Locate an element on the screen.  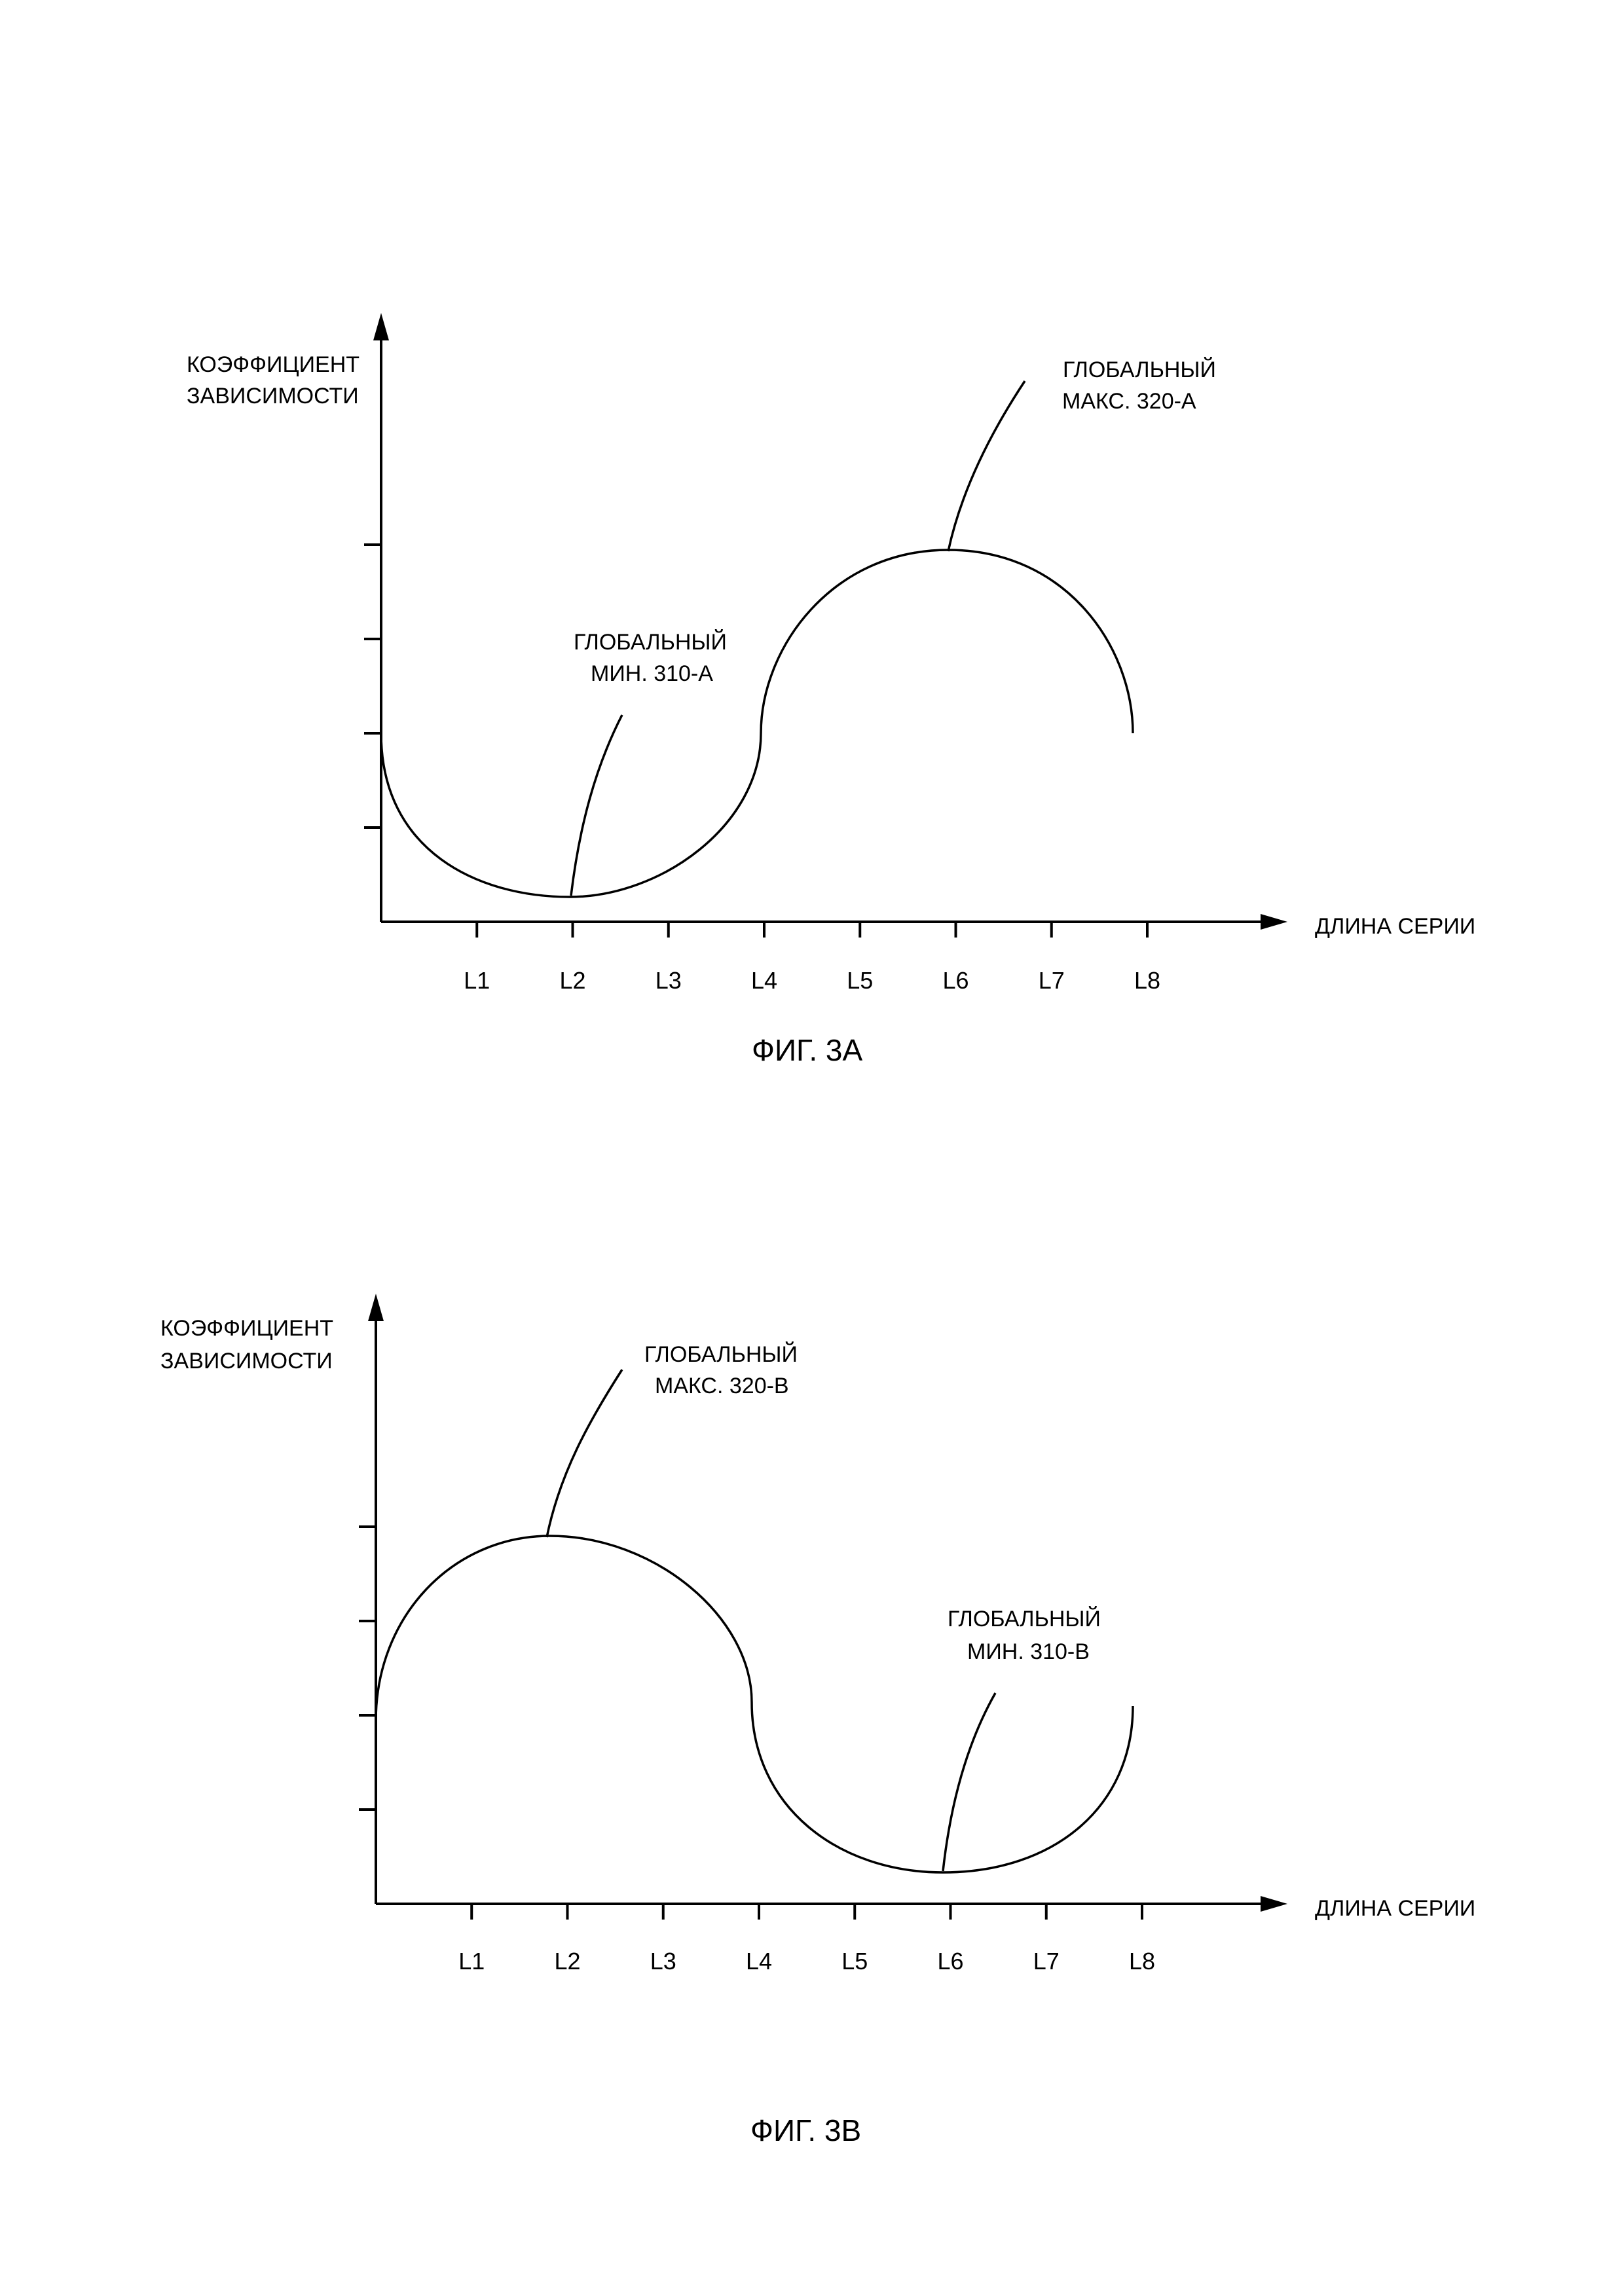
fig3b-x-tick-label: L2 is located at coordinates (567, 1961).